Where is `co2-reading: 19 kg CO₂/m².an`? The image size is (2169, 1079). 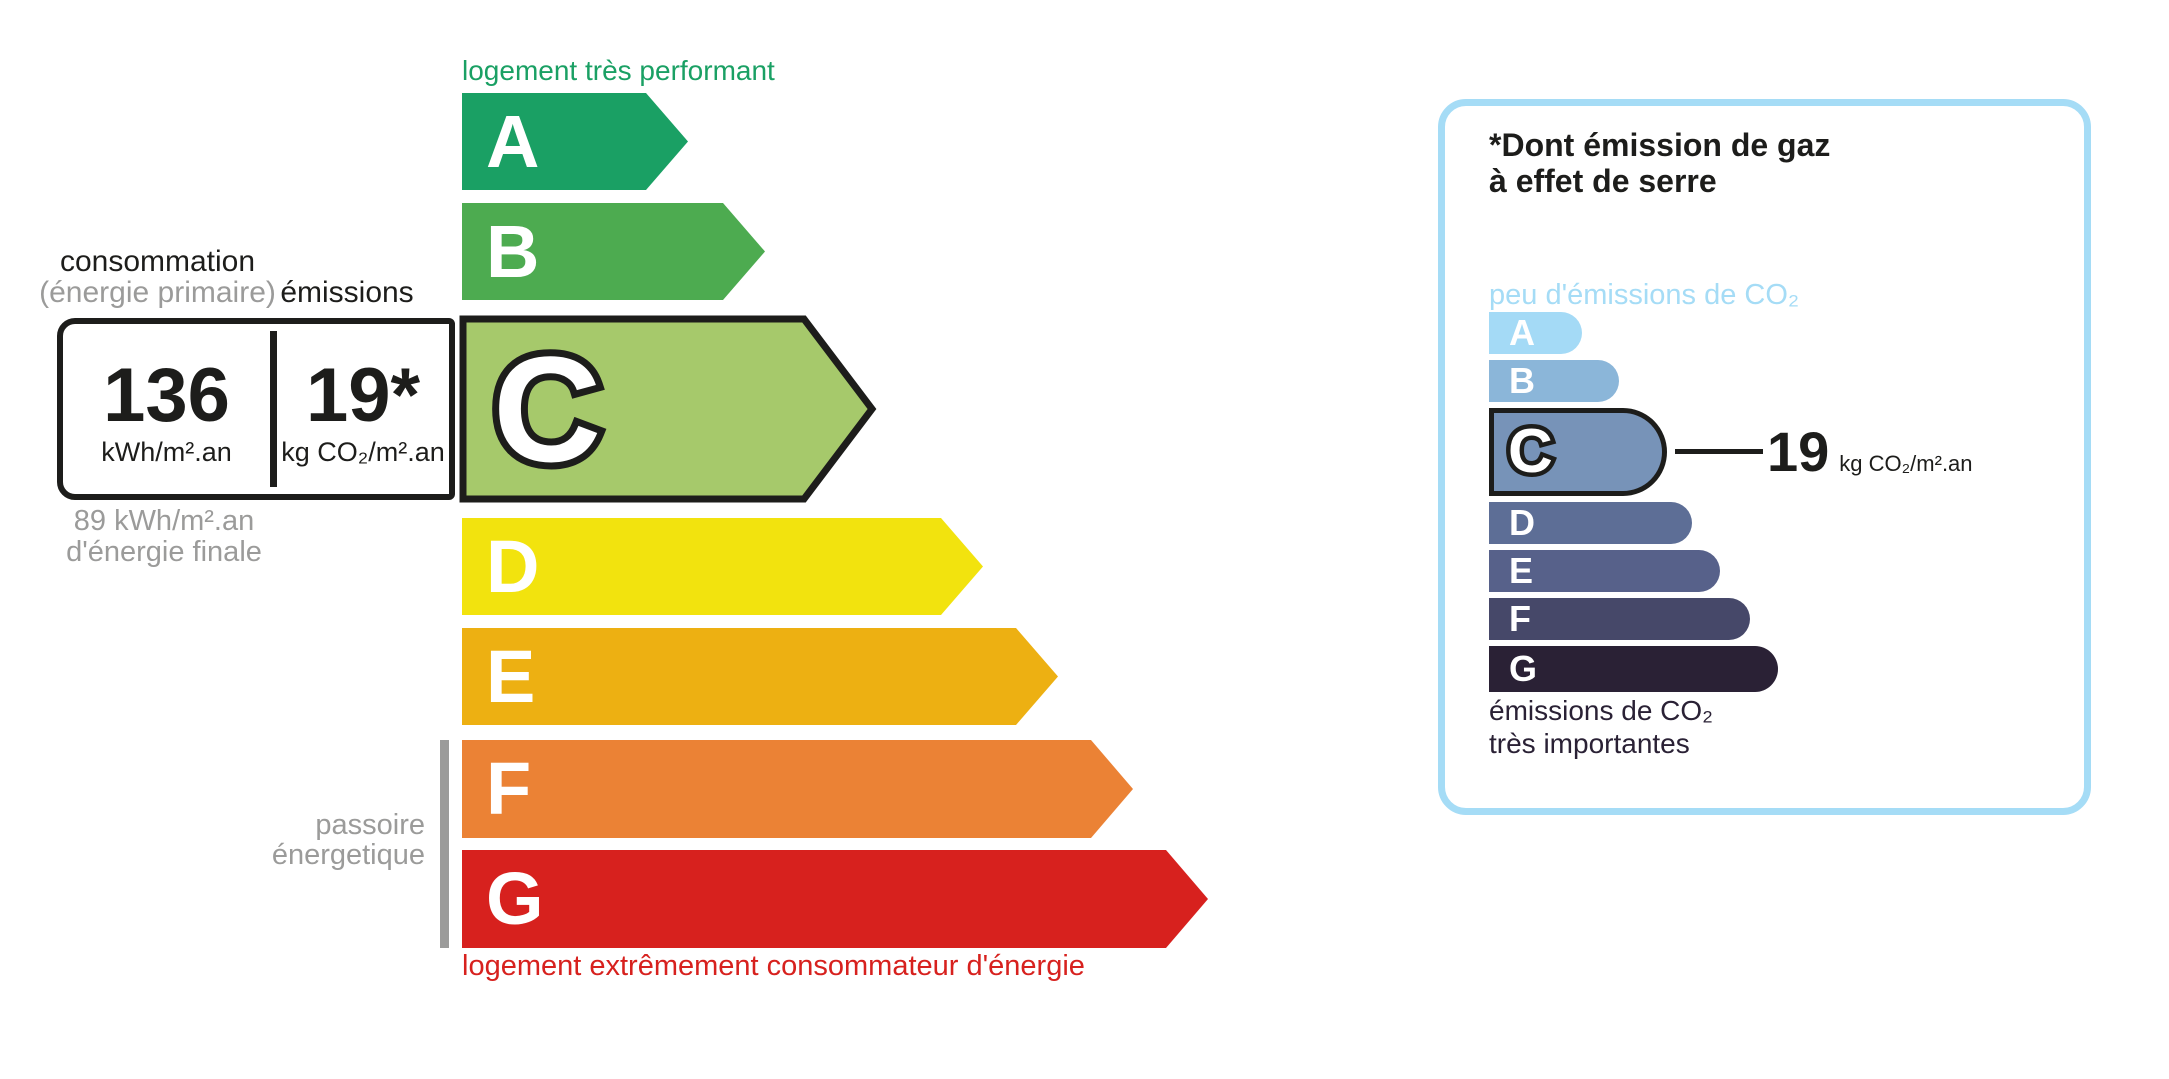
co2-reading: 19 kg CO₂/m².an is located at coordinates (1870, 452).